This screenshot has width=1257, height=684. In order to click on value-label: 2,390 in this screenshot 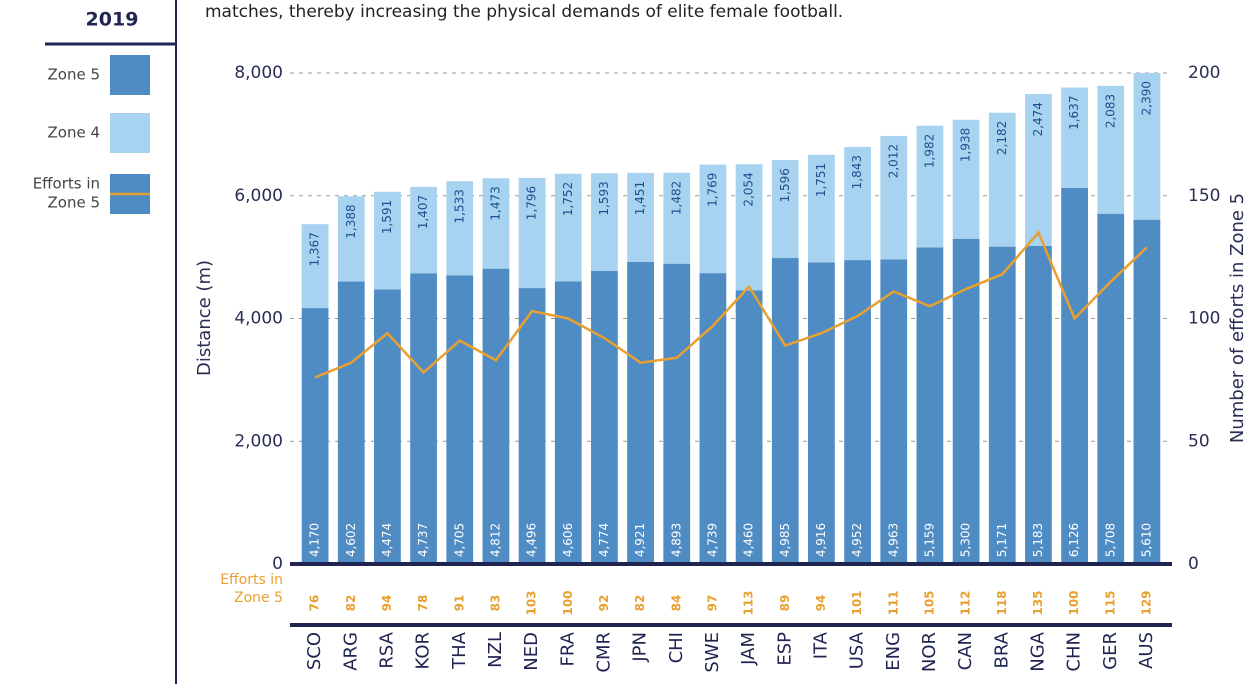, I will do `click(1146, 98)`.